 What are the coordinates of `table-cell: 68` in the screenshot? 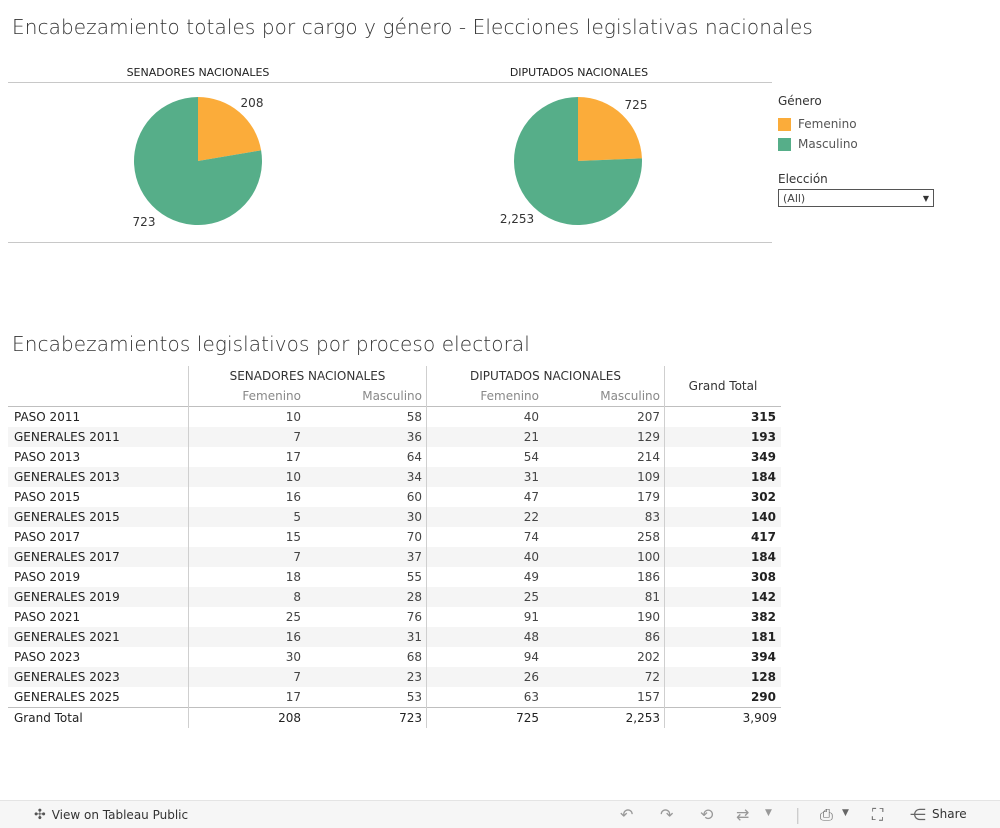 It's located at (414, 657).